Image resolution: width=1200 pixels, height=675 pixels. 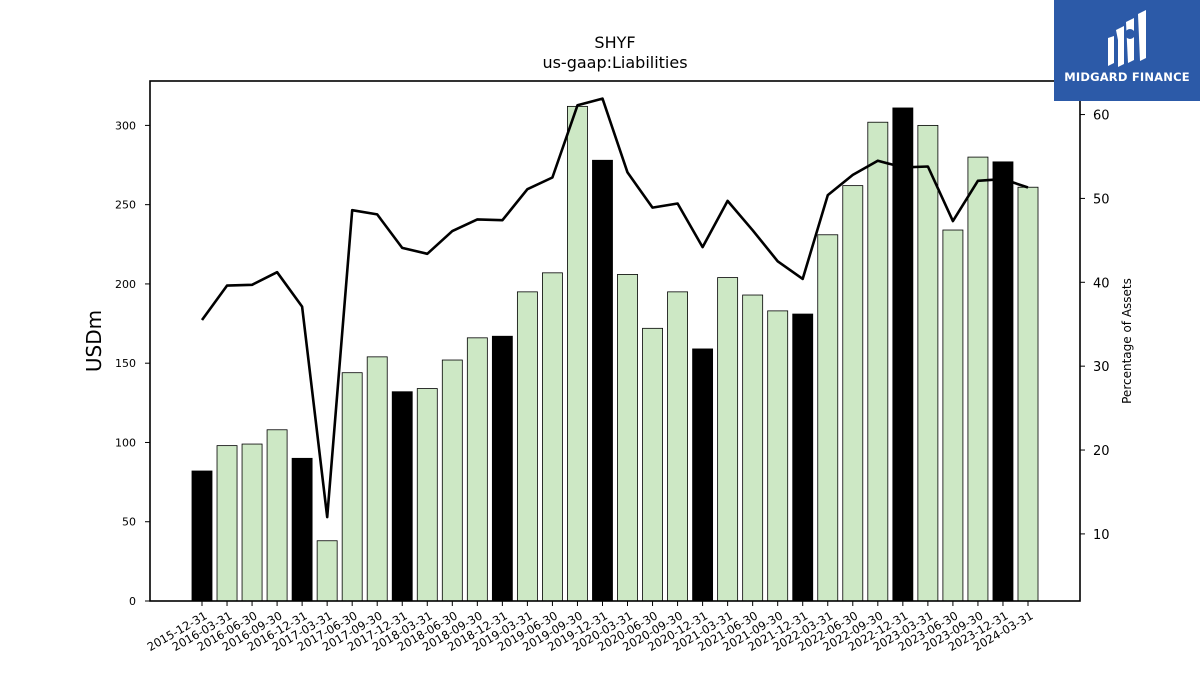 I want to click on y2-tick-label: 20, so click(x=1101, y=451).